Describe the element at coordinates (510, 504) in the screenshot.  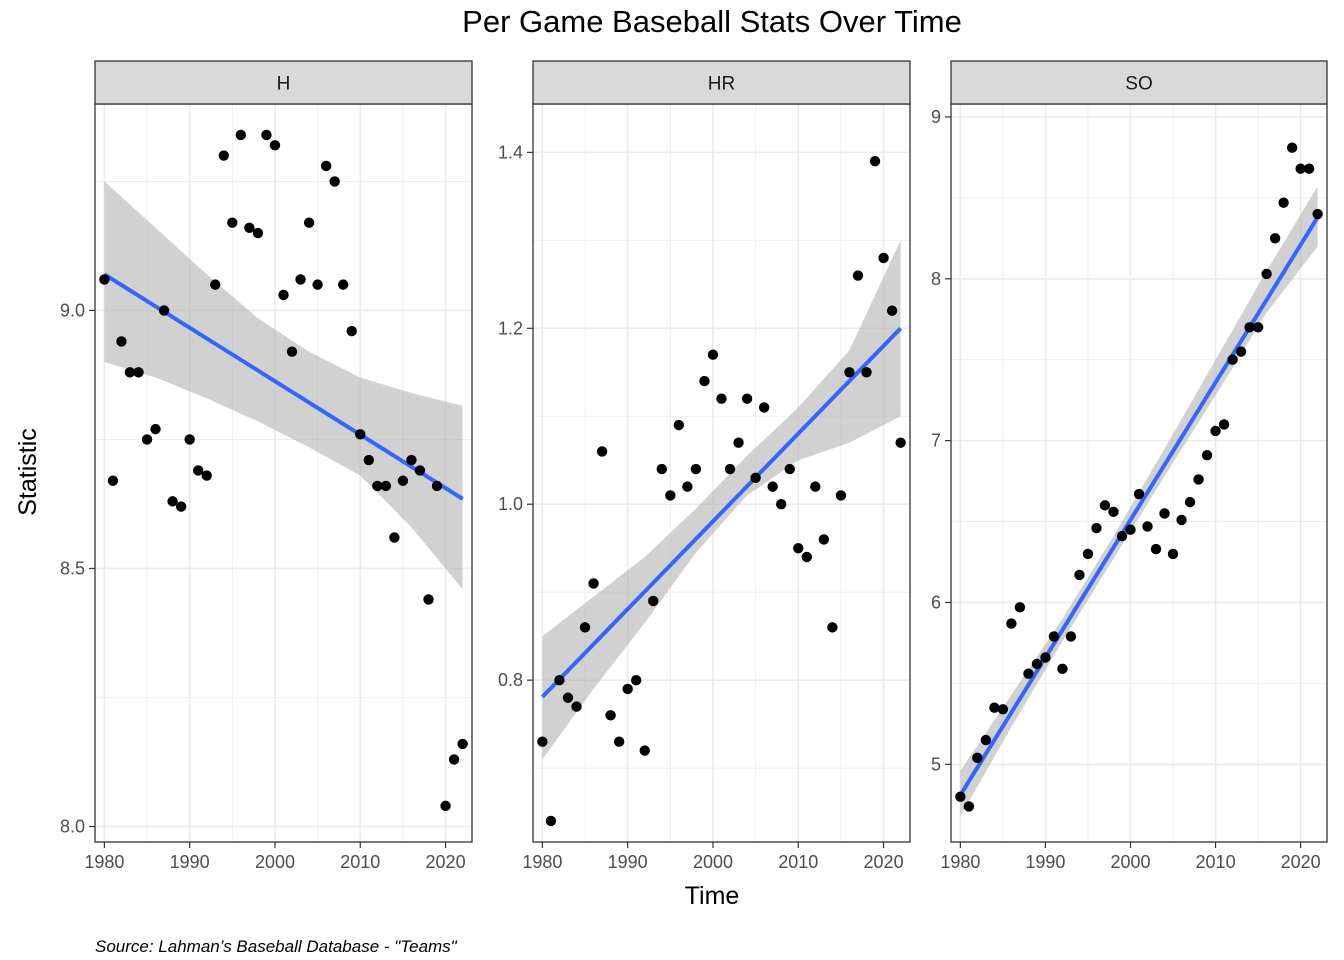
I see `y-tick-label: 1.0` at that location.